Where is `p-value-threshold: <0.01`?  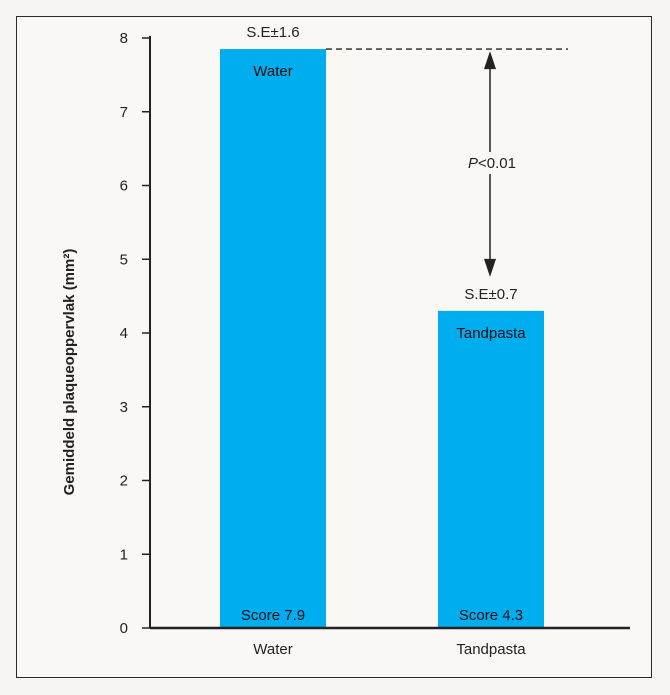 p-value-threshold: <0.01 is located at coordinates (497, 163).